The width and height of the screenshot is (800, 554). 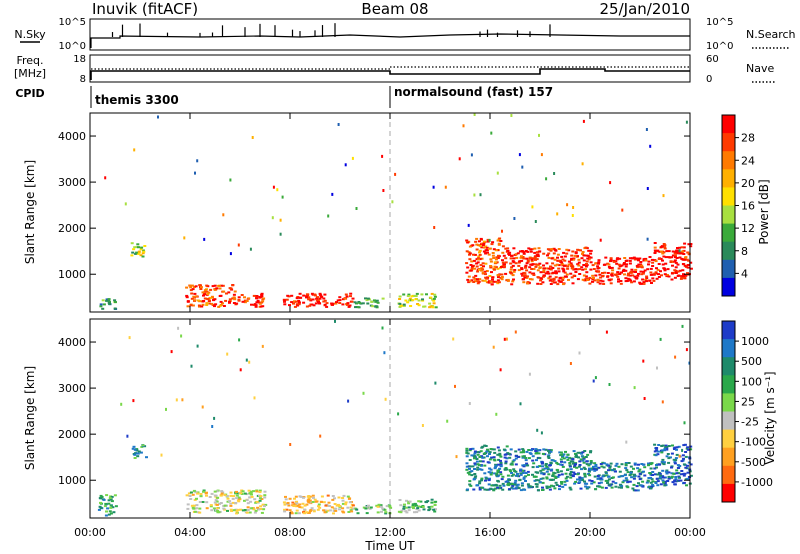 What do you see at coordinates (760, 68) in the screenshot?
I see `nave-label: Nave` at bounding box center [760, 68].